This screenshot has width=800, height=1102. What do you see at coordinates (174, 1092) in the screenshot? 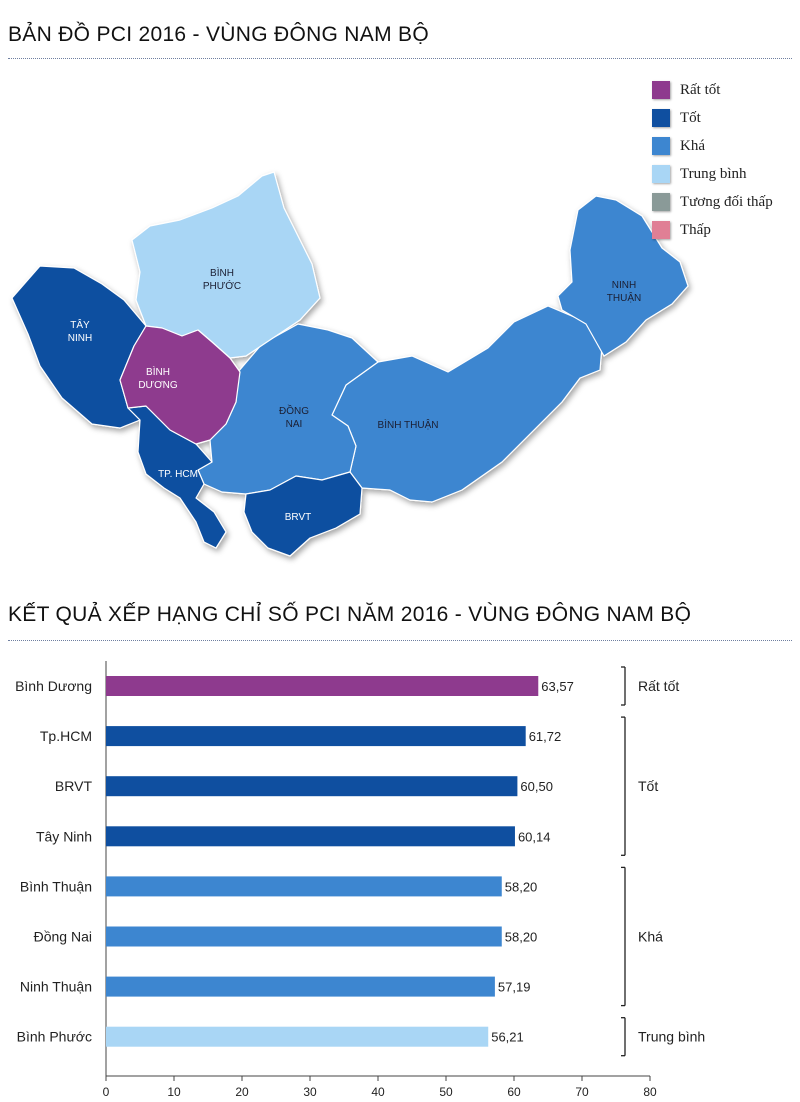
I see `x-tick-label: 10` at bounding box center [174, 1092].